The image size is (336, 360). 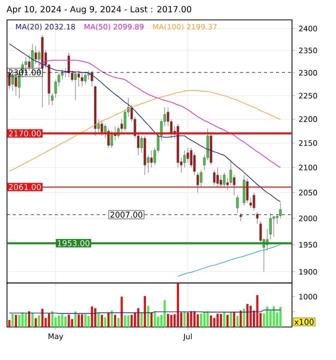 What do you see at coordinates (99, 10) in the screenshot?
I see `chart-title: Apr 10, 2024 - Aug 9, 2024 - Last : 2017.00` at bounding box center [99, 10].